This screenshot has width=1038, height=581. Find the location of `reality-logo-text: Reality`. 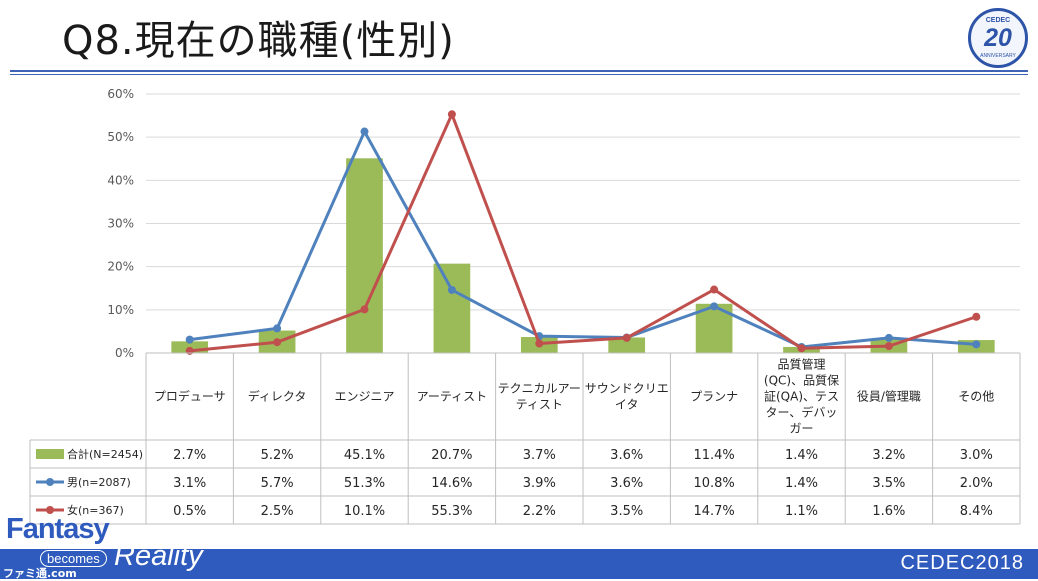

reality-logo-text: Reality is located at coordinates (158, 556).